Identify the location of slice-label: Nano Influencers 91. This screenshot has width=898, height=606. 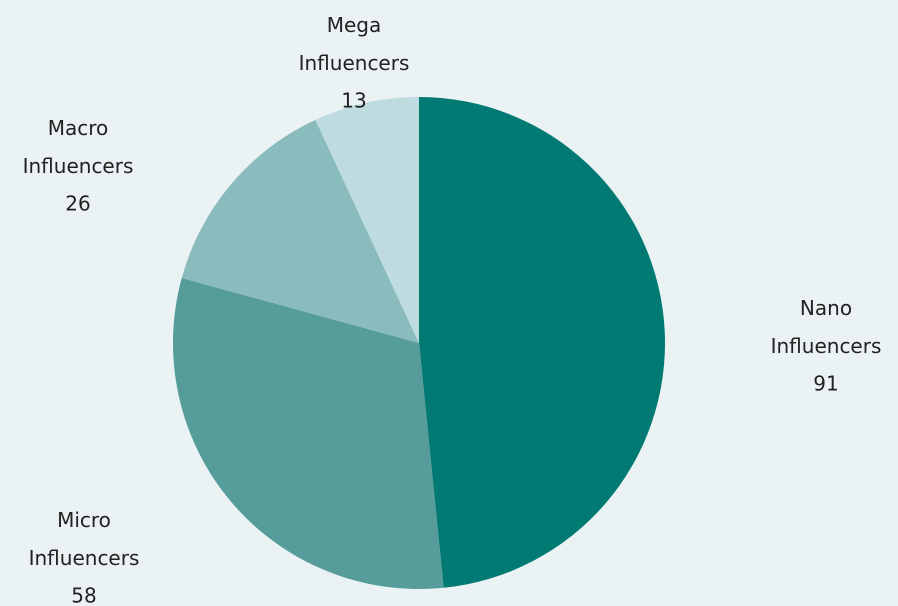
(826, 346).